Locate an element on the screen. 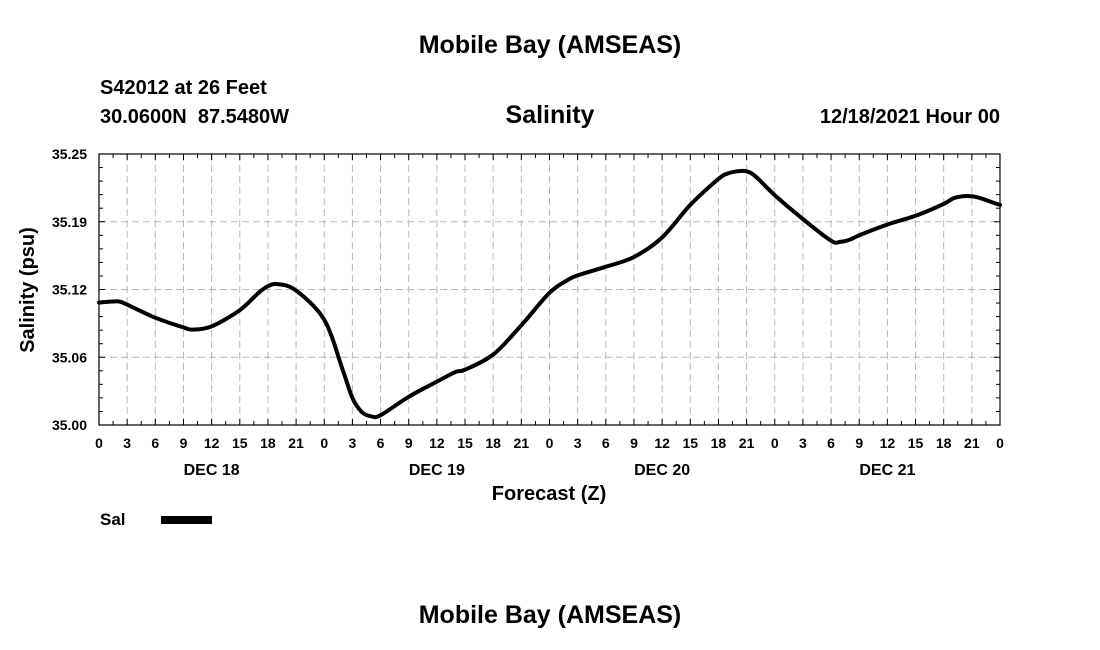  chart-subtitle: Salinity is located at coordinates (550, 115).